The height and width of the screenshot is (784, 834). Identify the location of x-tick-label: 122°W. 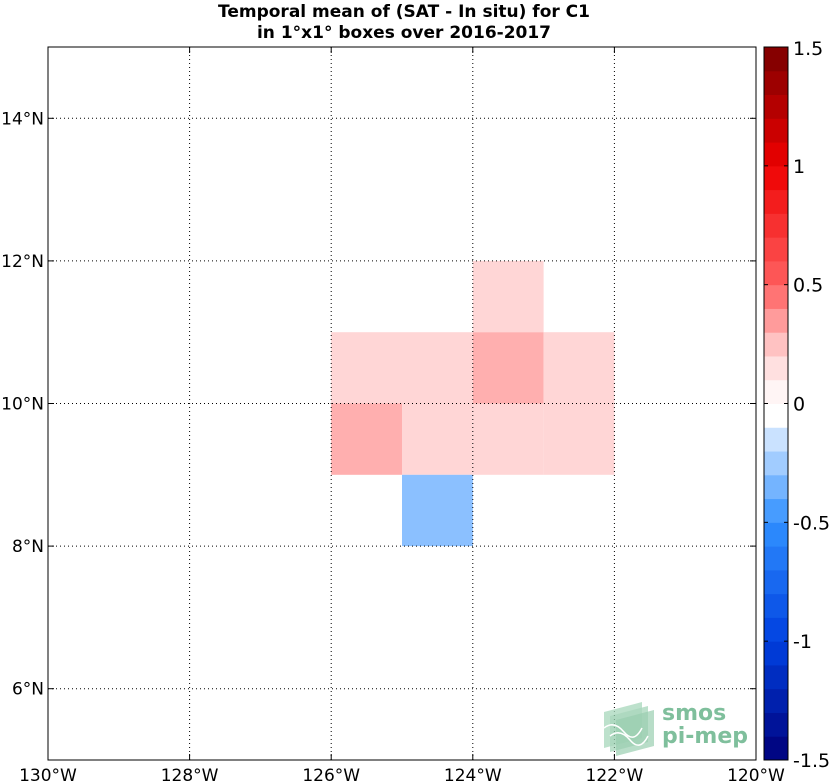
(615, 775).